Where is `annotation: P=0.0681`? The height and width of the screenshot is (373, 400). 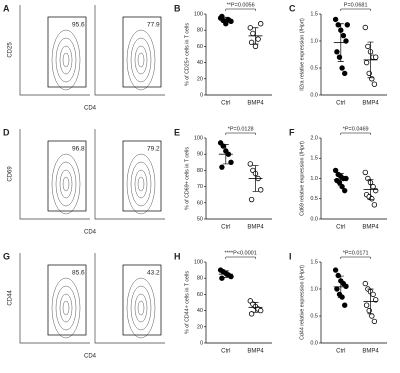
annotation: P=0.0681 is located at coordinates (356, 5).